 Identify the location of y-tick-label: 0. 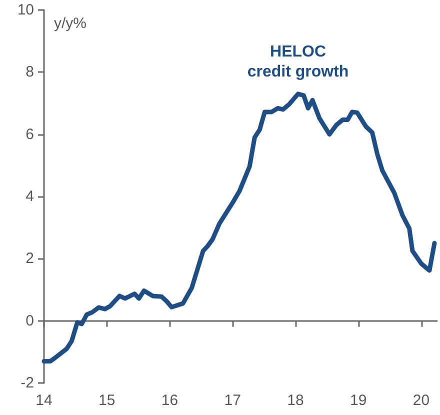
(30, 321).